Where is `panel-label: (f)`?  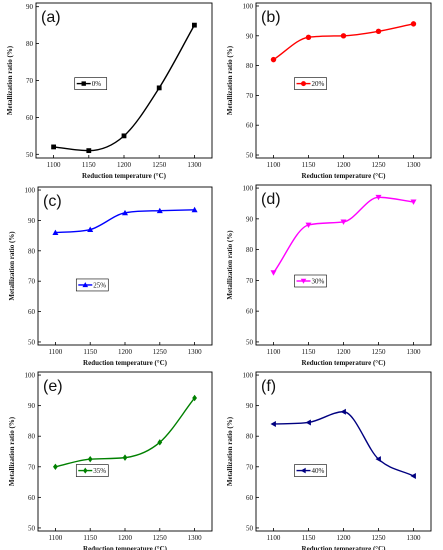 panel-label: (f) is located at coordinates (268, 386).